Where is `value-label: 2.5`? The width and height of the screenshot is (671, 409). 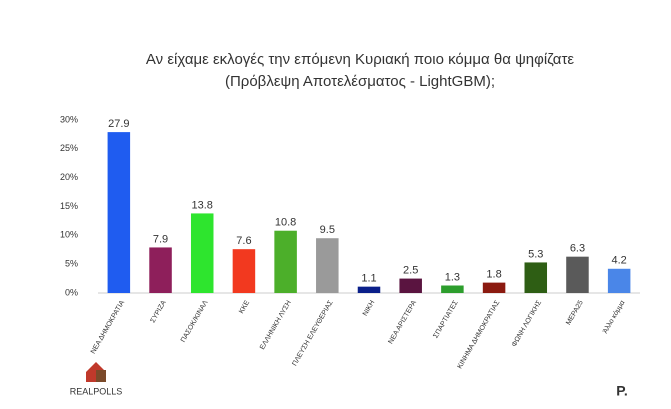 value-label: 2.5 is located at coordinates (410, 270).